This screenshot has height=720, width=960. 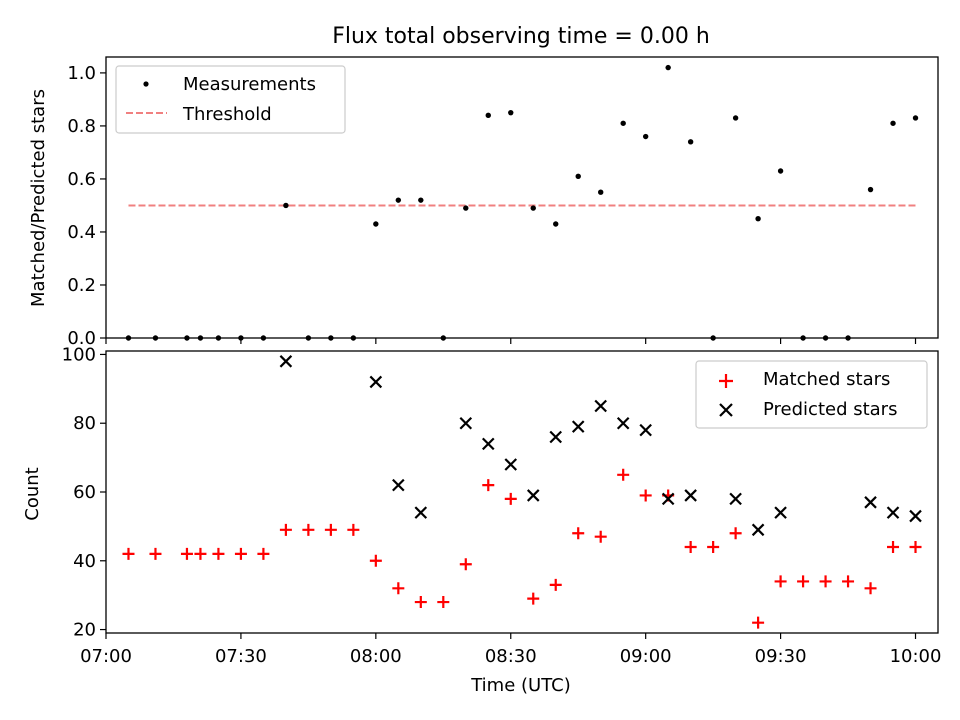 I want to click on bottom-x-tick-label: 09:00, so click(x=646, y=656).